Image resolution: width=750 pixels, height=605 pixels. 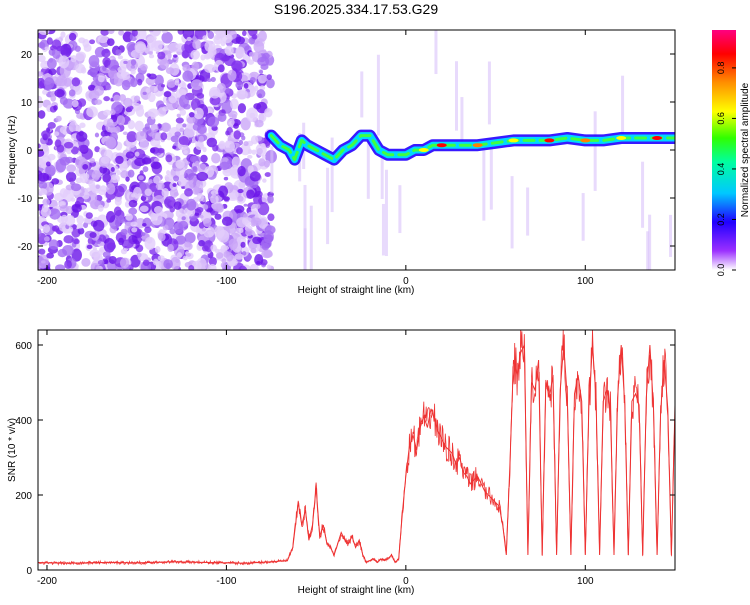 I want to click on snr-x-tick-label: -200, so click(x=47, y=581).